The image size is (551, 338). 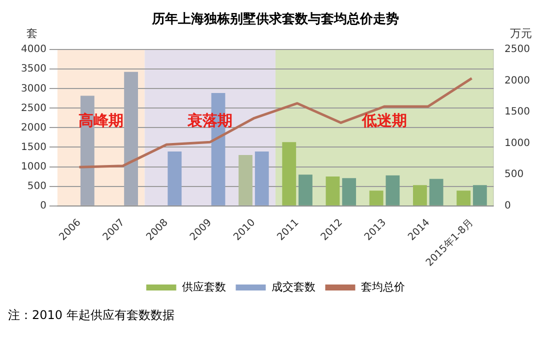 What do you see at coordinates (517, 112) in the screenshot?
I see `y2-tick-label: 1500` at bounding box center [517, 112].